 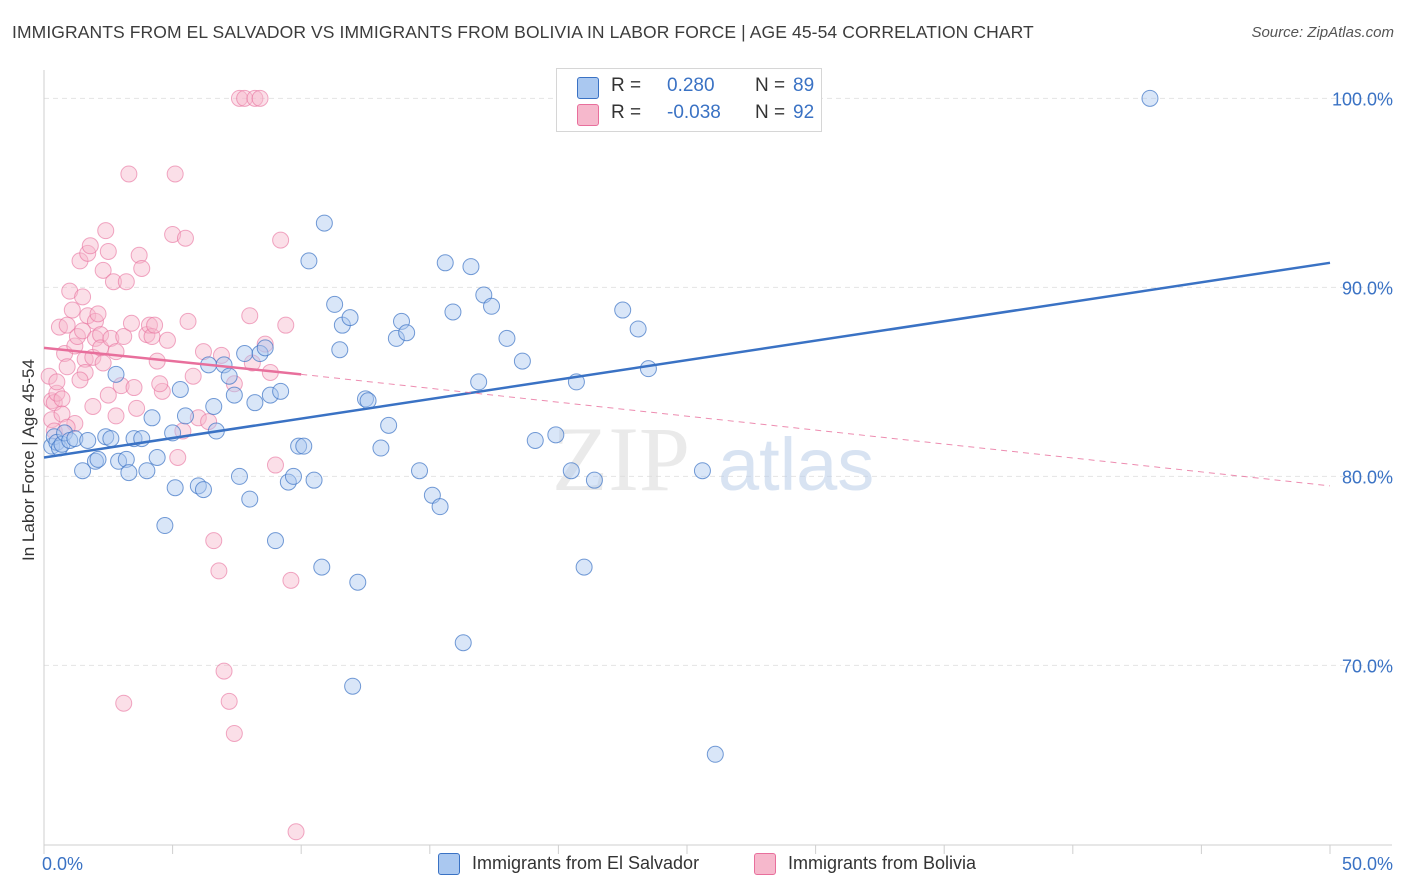 What do you see at coordinates (796, 464) in the screenshot?
I see `watermark-atlas: atlas` at bounding box center [796, 464].